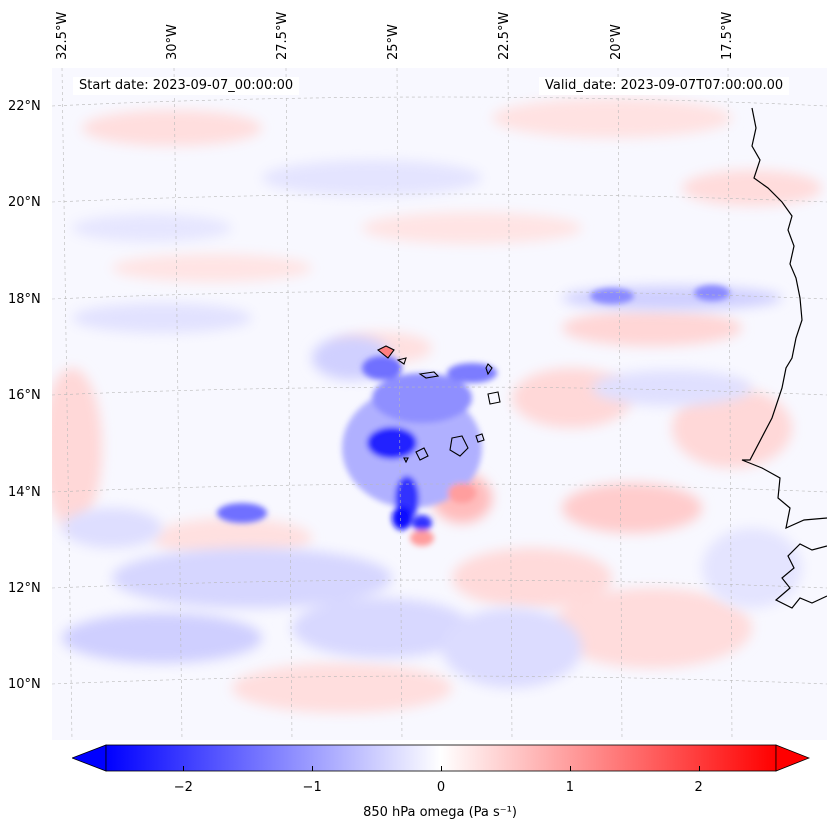 The height and width of the screenshot is (839, 837). Describe the element at coordinates (510, 404) in the screenshot. I see `meridian-22-5w` at that location.